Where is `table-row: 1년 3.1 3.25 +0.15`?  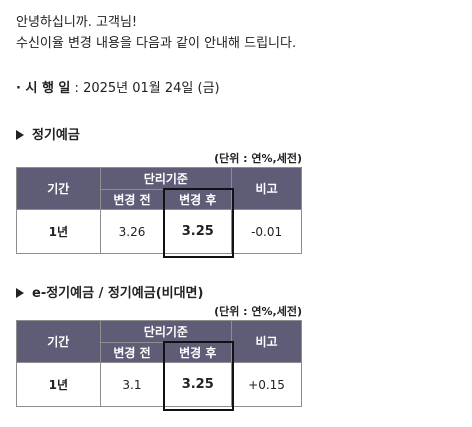 table-row: 1년 3.1 3.25 +0.15 is located at coordinates (159, 384).